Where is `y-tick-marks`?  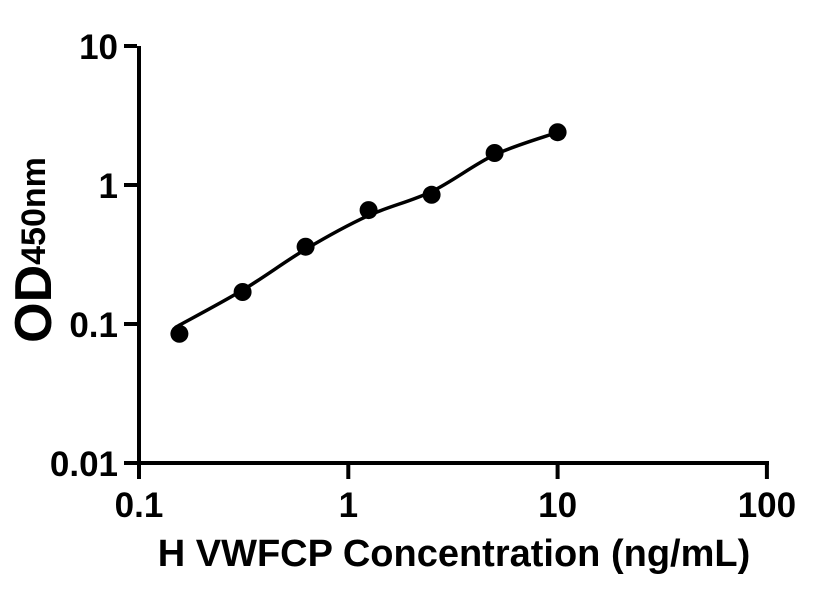 y-tick-marks is located at coordinates (130, 254).